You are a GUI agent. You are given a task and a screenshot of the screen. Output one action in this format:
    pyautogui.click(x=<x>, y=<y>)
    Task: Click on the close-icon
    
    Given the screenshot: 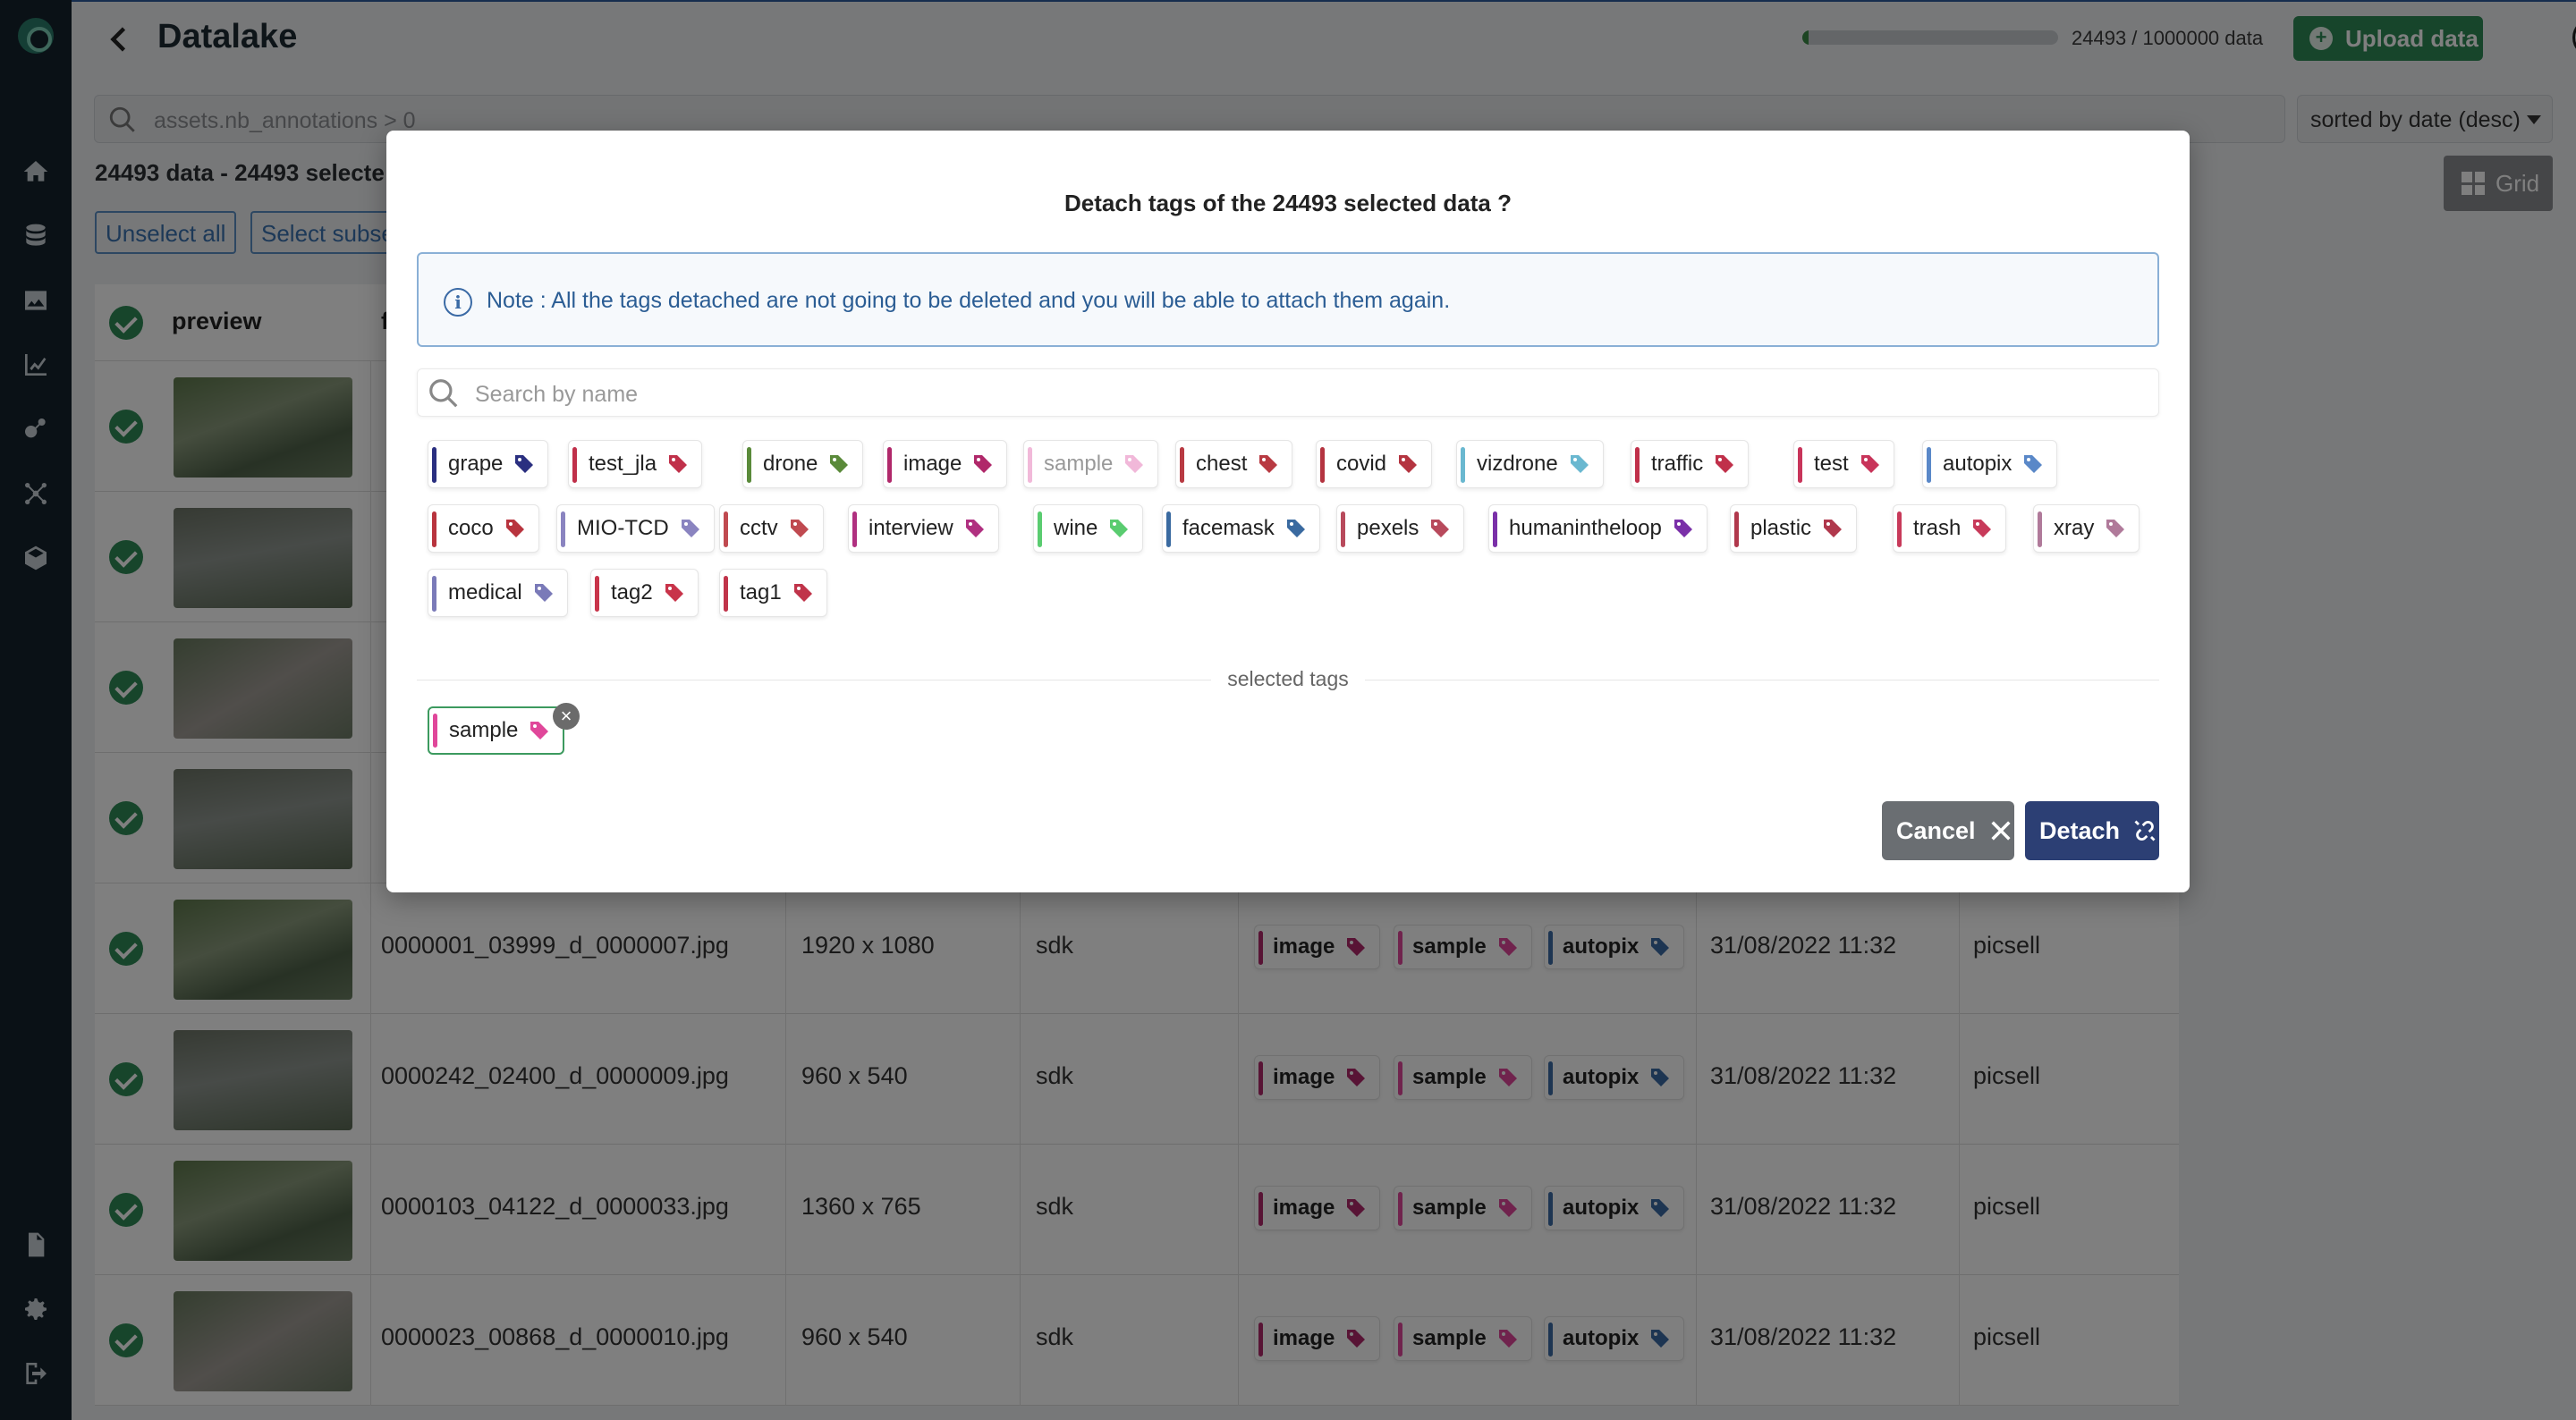 What is the action you would take?
    pyautogui.click(x=2000, y=831)
    